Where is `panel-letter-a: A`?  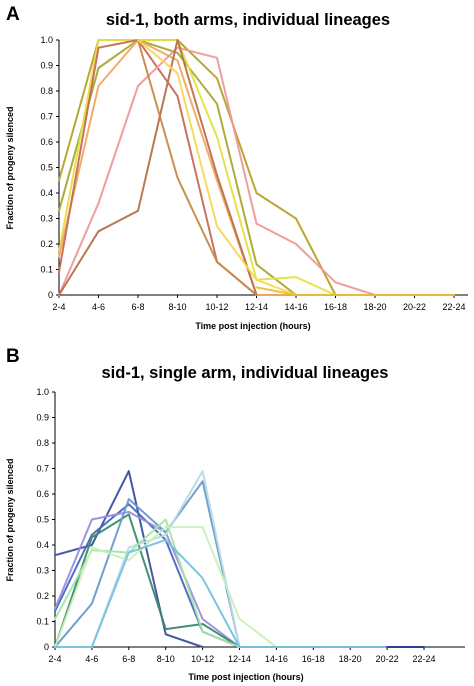 panel-letter-a: A is located at coordinates (13, 14).